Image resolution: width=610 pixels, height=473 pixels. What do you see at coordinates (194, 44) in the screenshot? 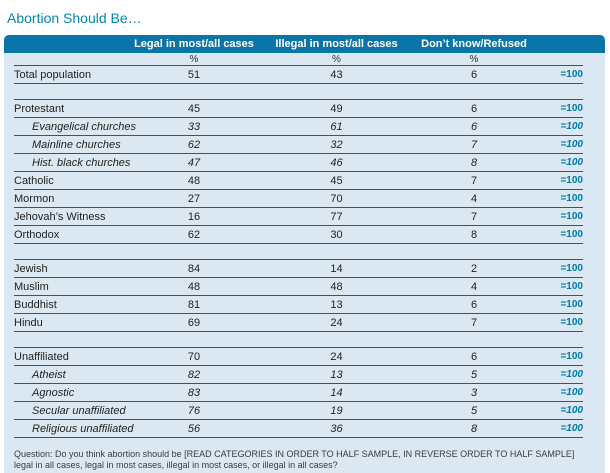
I see `column-header-legal: Legal in most/all cases` at bounding box center [194, 44].